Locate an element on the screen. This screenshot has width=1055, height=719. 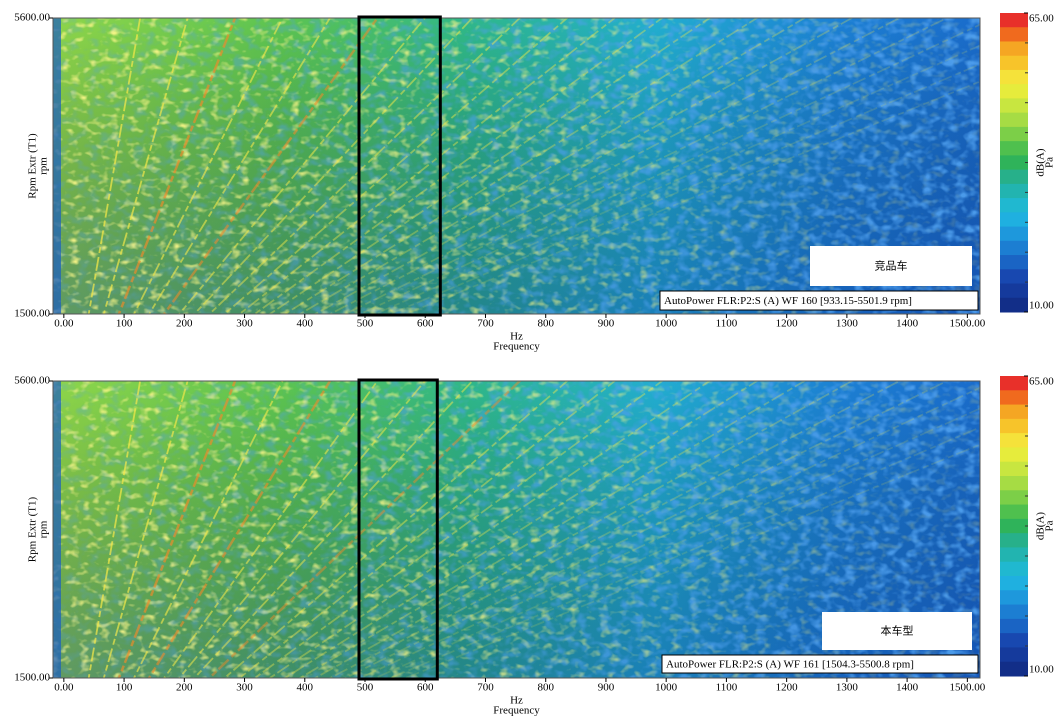
colorbar-tick-label: 10.00 is located at coordinates (1041, 670).